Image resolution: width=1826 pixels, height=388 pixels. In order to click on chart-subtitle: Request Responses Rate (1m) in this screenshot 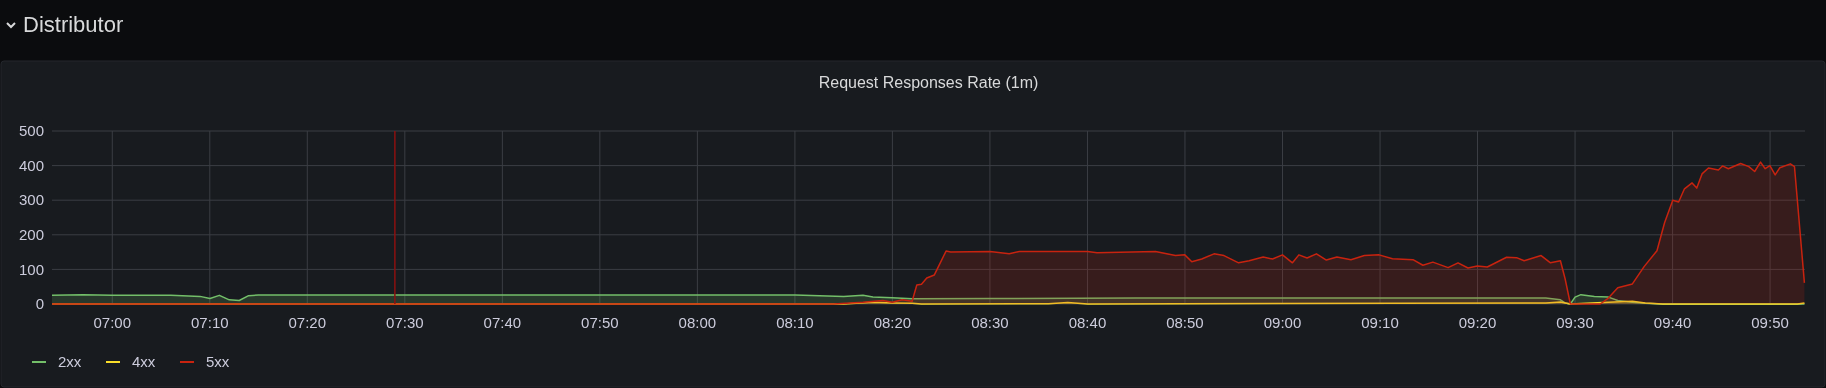, I will do `click(928, 82)`.